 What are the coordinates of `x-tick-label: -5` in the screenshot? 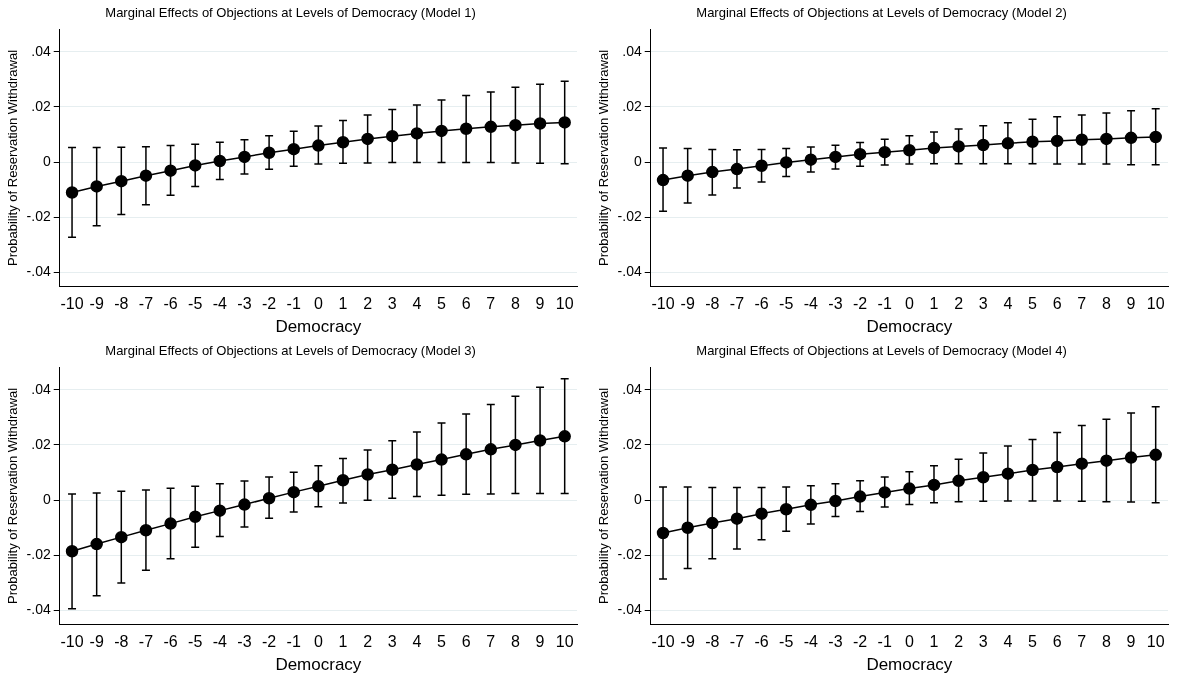 It's located at (786, 642).